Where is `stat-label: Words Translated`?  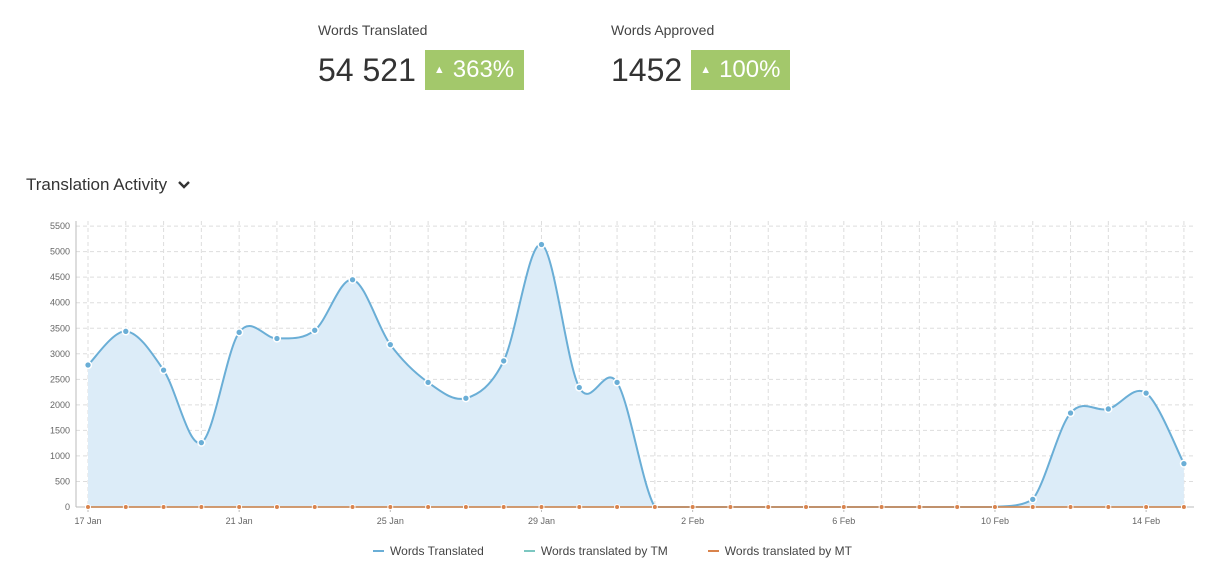
stat-label: Words Translated is located at coordinates (373, 30).